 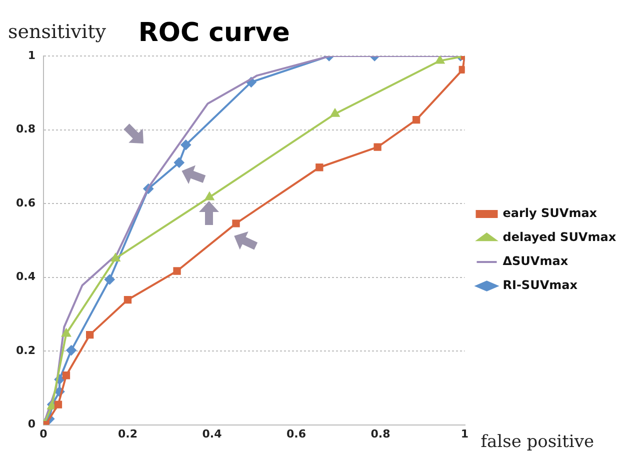 I want to click on x-tick-label: 0.8, so click(x=380, y=433).